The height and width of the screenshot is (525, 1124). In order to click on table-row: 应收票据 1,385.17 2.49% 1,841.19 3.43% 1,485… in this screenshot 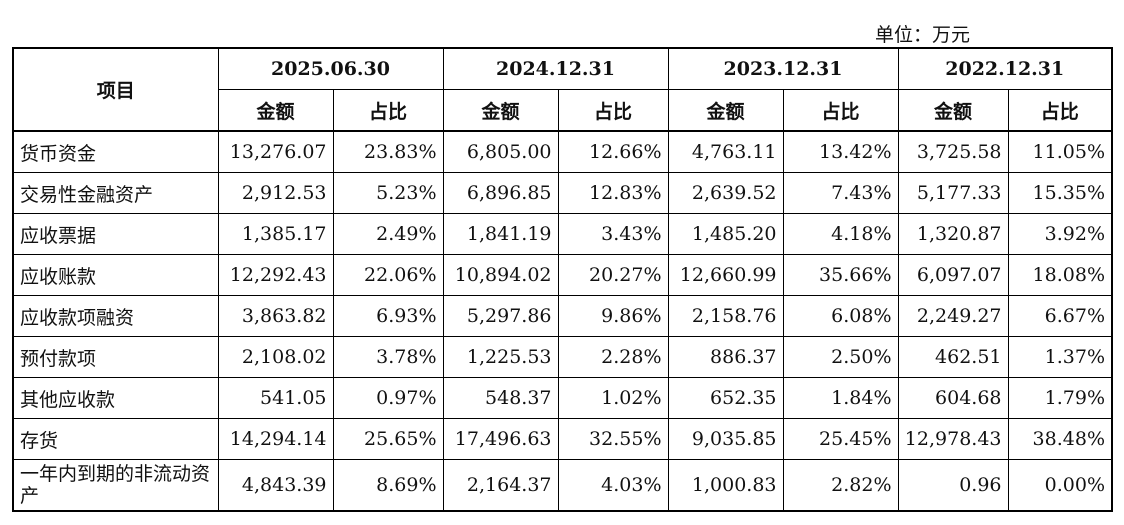, I will do `click(562, 234)`.